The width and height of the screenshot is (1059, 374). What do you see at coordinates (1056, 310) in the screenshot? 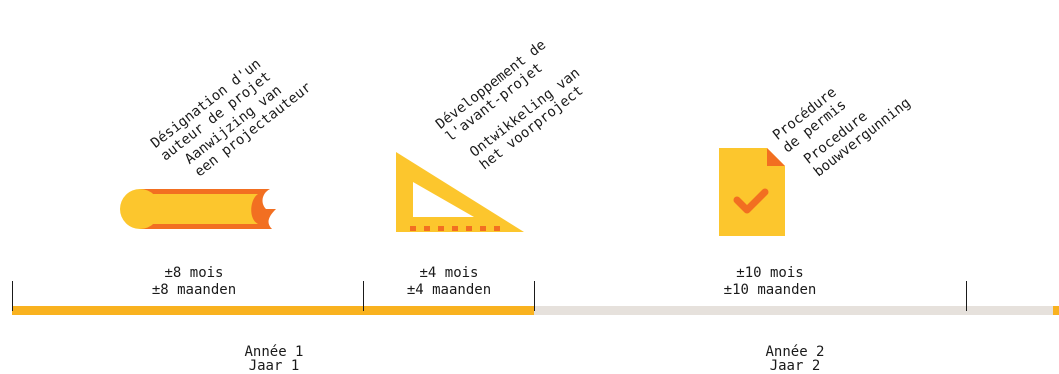
I see `timeline-end-marker` at bounding box center [1056, 310].